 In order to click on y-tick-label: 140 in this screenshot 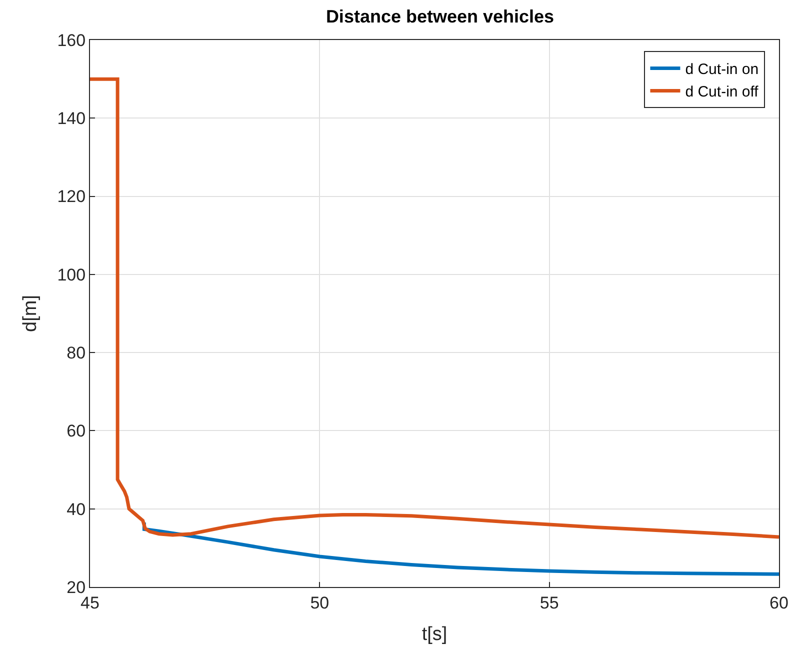, I will do `click(71, 118)`.